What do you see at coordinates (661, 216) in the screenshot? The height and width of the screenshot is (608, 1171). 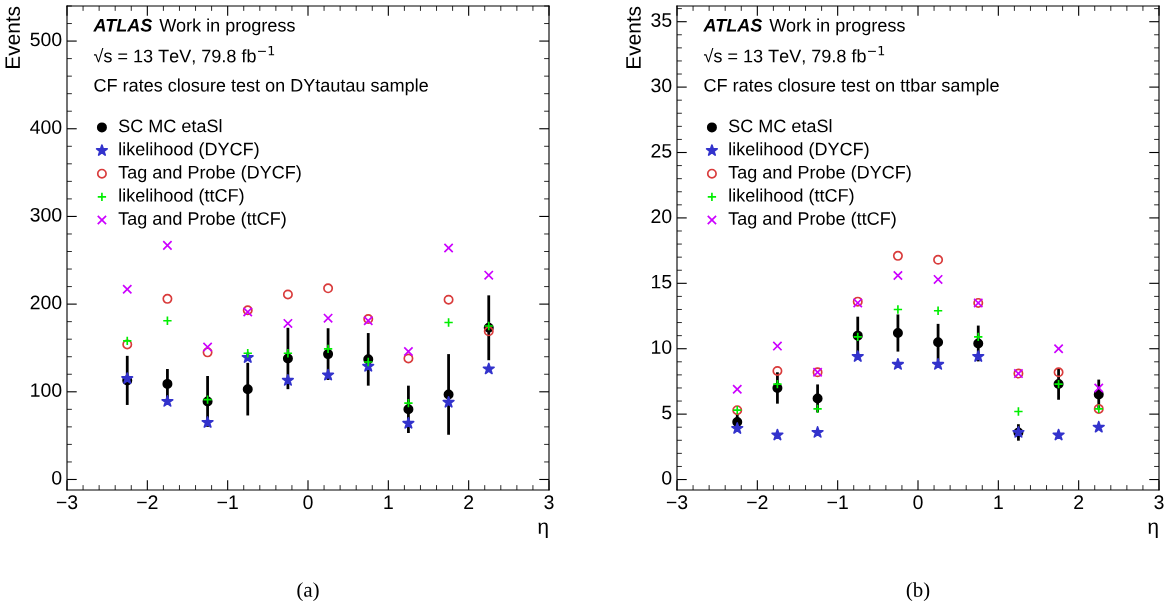 I see `y-tick-label: 20` at bounding box center [661, 216].